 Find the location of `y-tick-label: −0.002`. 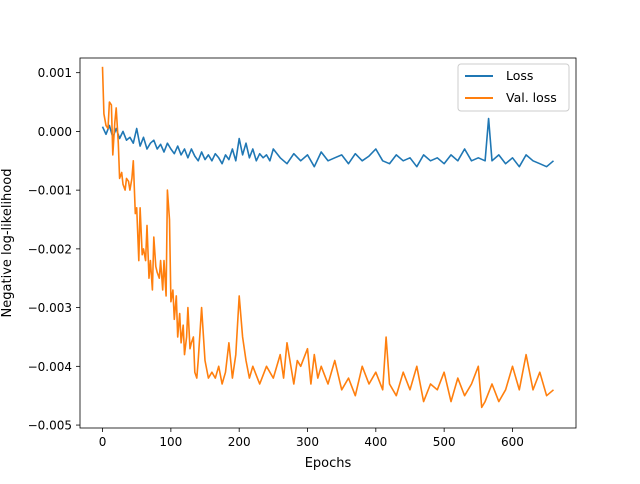

y-tick-label: −0.002 is located at coordinates (50, 249).